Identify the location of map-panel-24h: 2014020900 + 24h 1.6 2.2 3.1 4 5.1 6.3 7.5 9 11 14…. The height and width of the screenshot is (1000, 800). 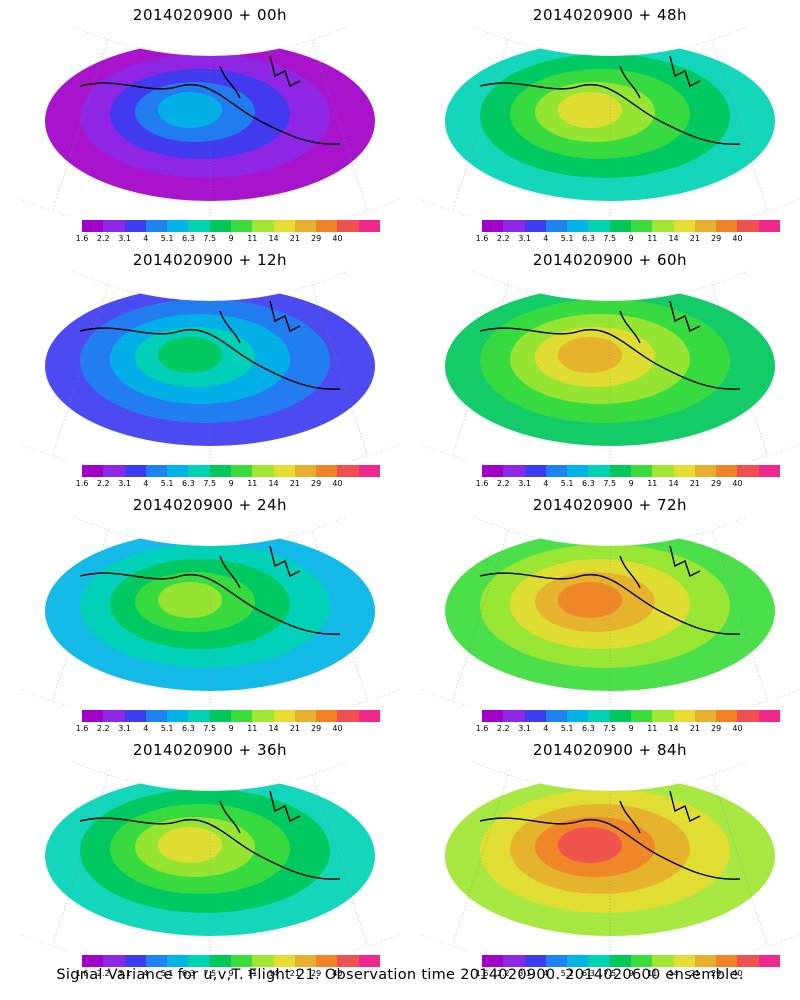
(210, 614).